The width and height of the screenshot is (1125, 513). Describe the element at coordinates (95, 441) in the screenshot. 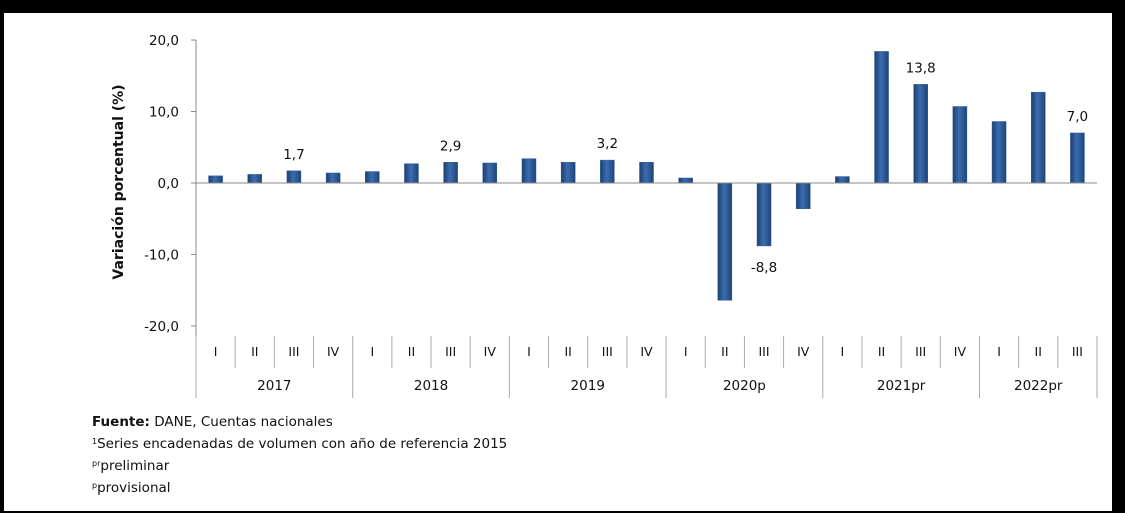

I see `footnote-mark-1: 1` at that location.